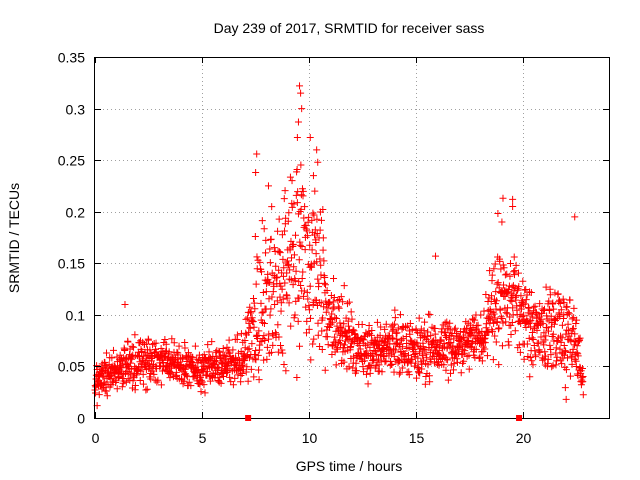  What do you see at coordinates (71, 161) in the screenshot?
I see `y-tick-label: 0.25` at bounding box center [71, 161].